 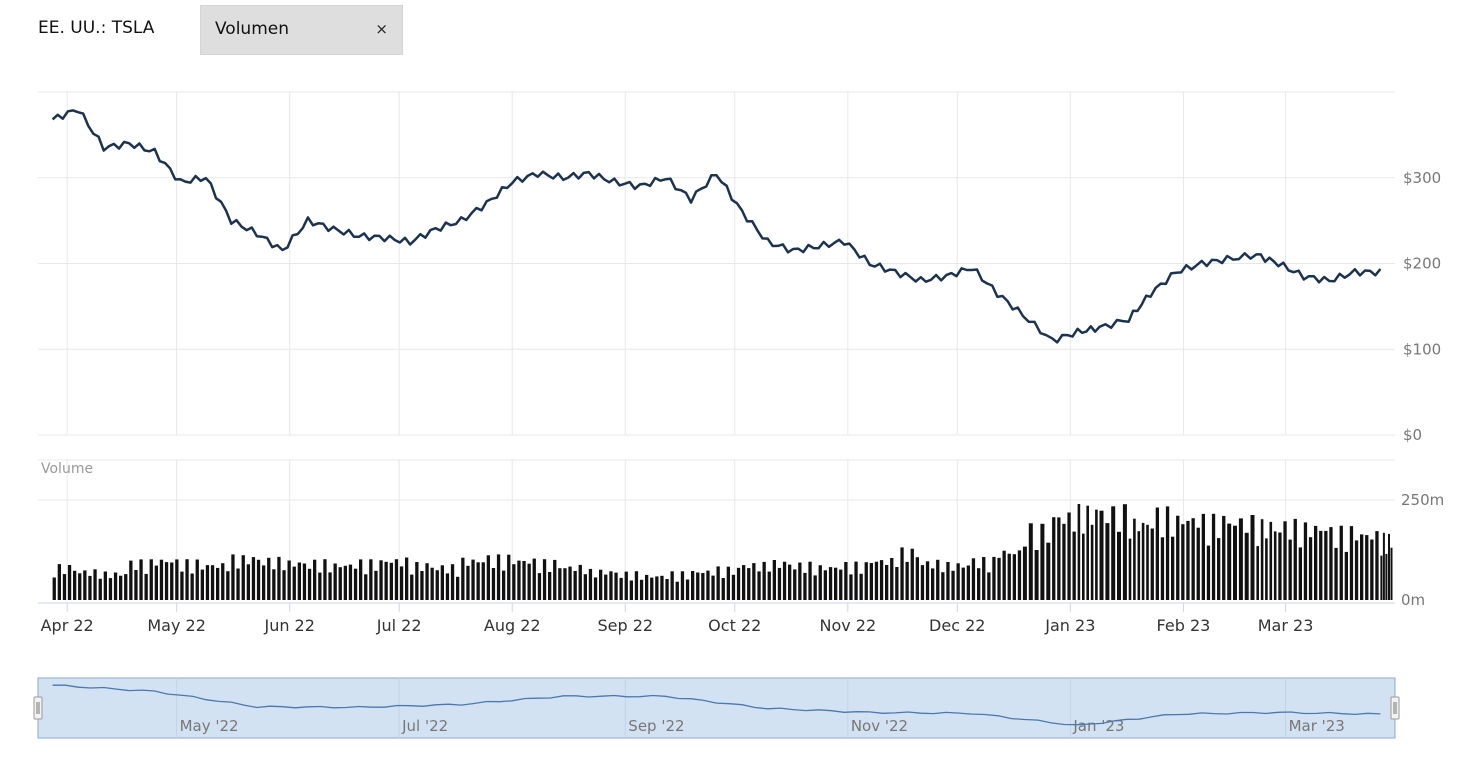 I want to click on navigator-tick-label: Jul '22, so click(x=424, y=726).